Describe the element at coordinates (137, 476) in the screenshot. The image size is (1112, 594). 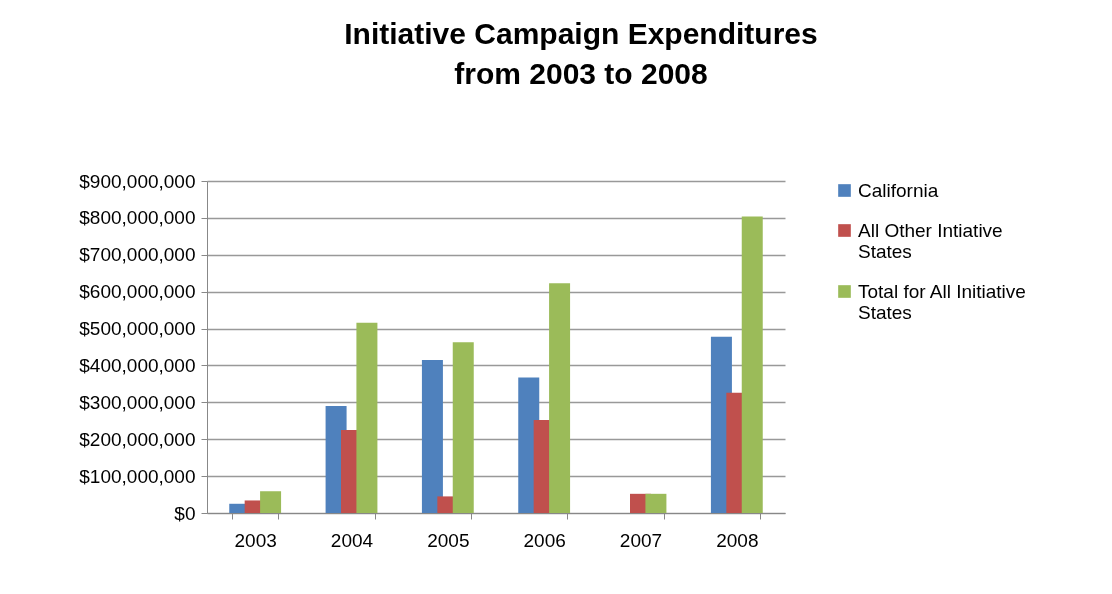
I see `y-tick-label: $100,000,000` at that location.